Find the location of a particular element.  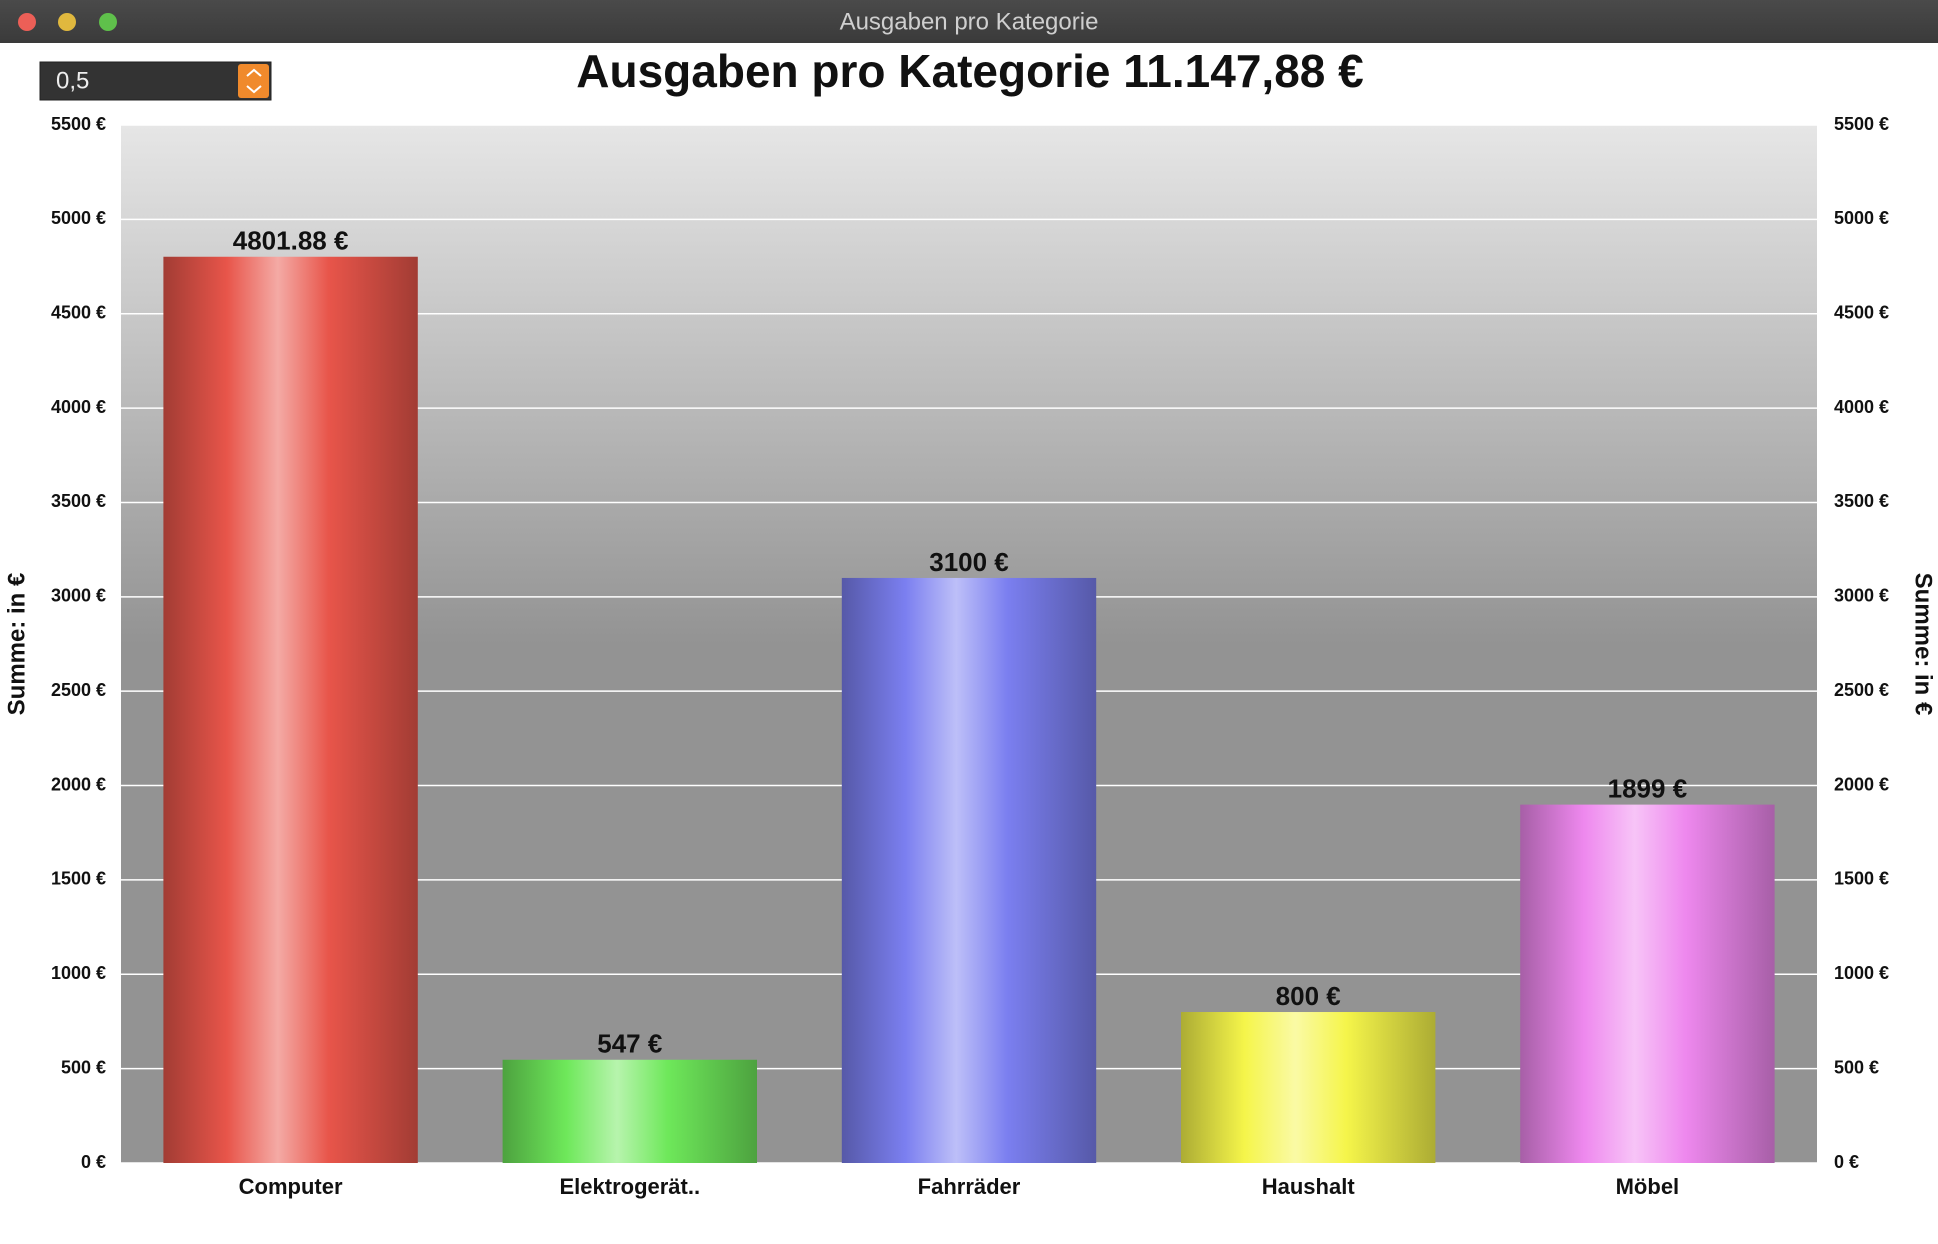

y2-tick-label: 5500 € is located at coordinates (1861, 124).